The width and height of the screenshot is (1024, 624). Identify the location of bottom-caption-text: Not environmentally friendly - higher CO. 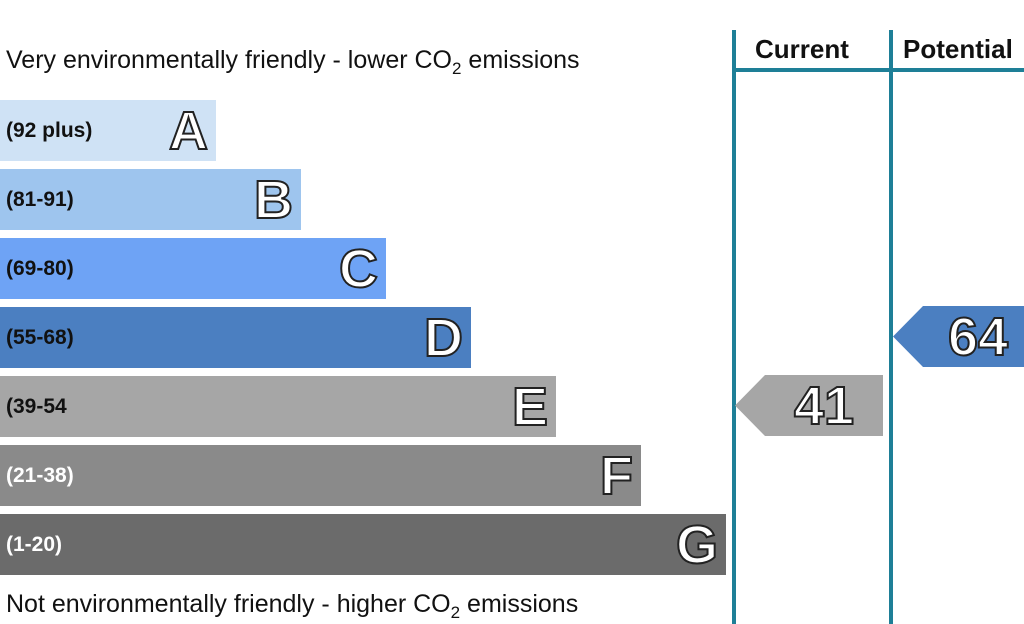
(228, 604).